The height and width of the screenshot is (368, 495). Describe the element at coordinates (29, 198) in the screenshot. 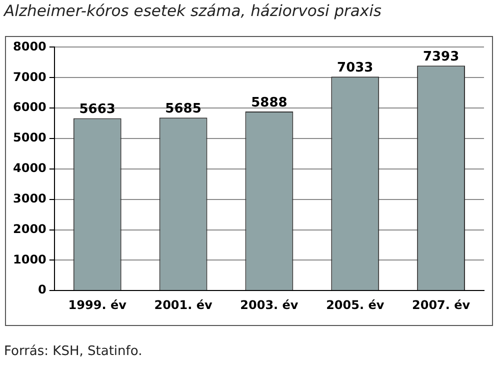

I see `y-tick-label: 3000` at that location.